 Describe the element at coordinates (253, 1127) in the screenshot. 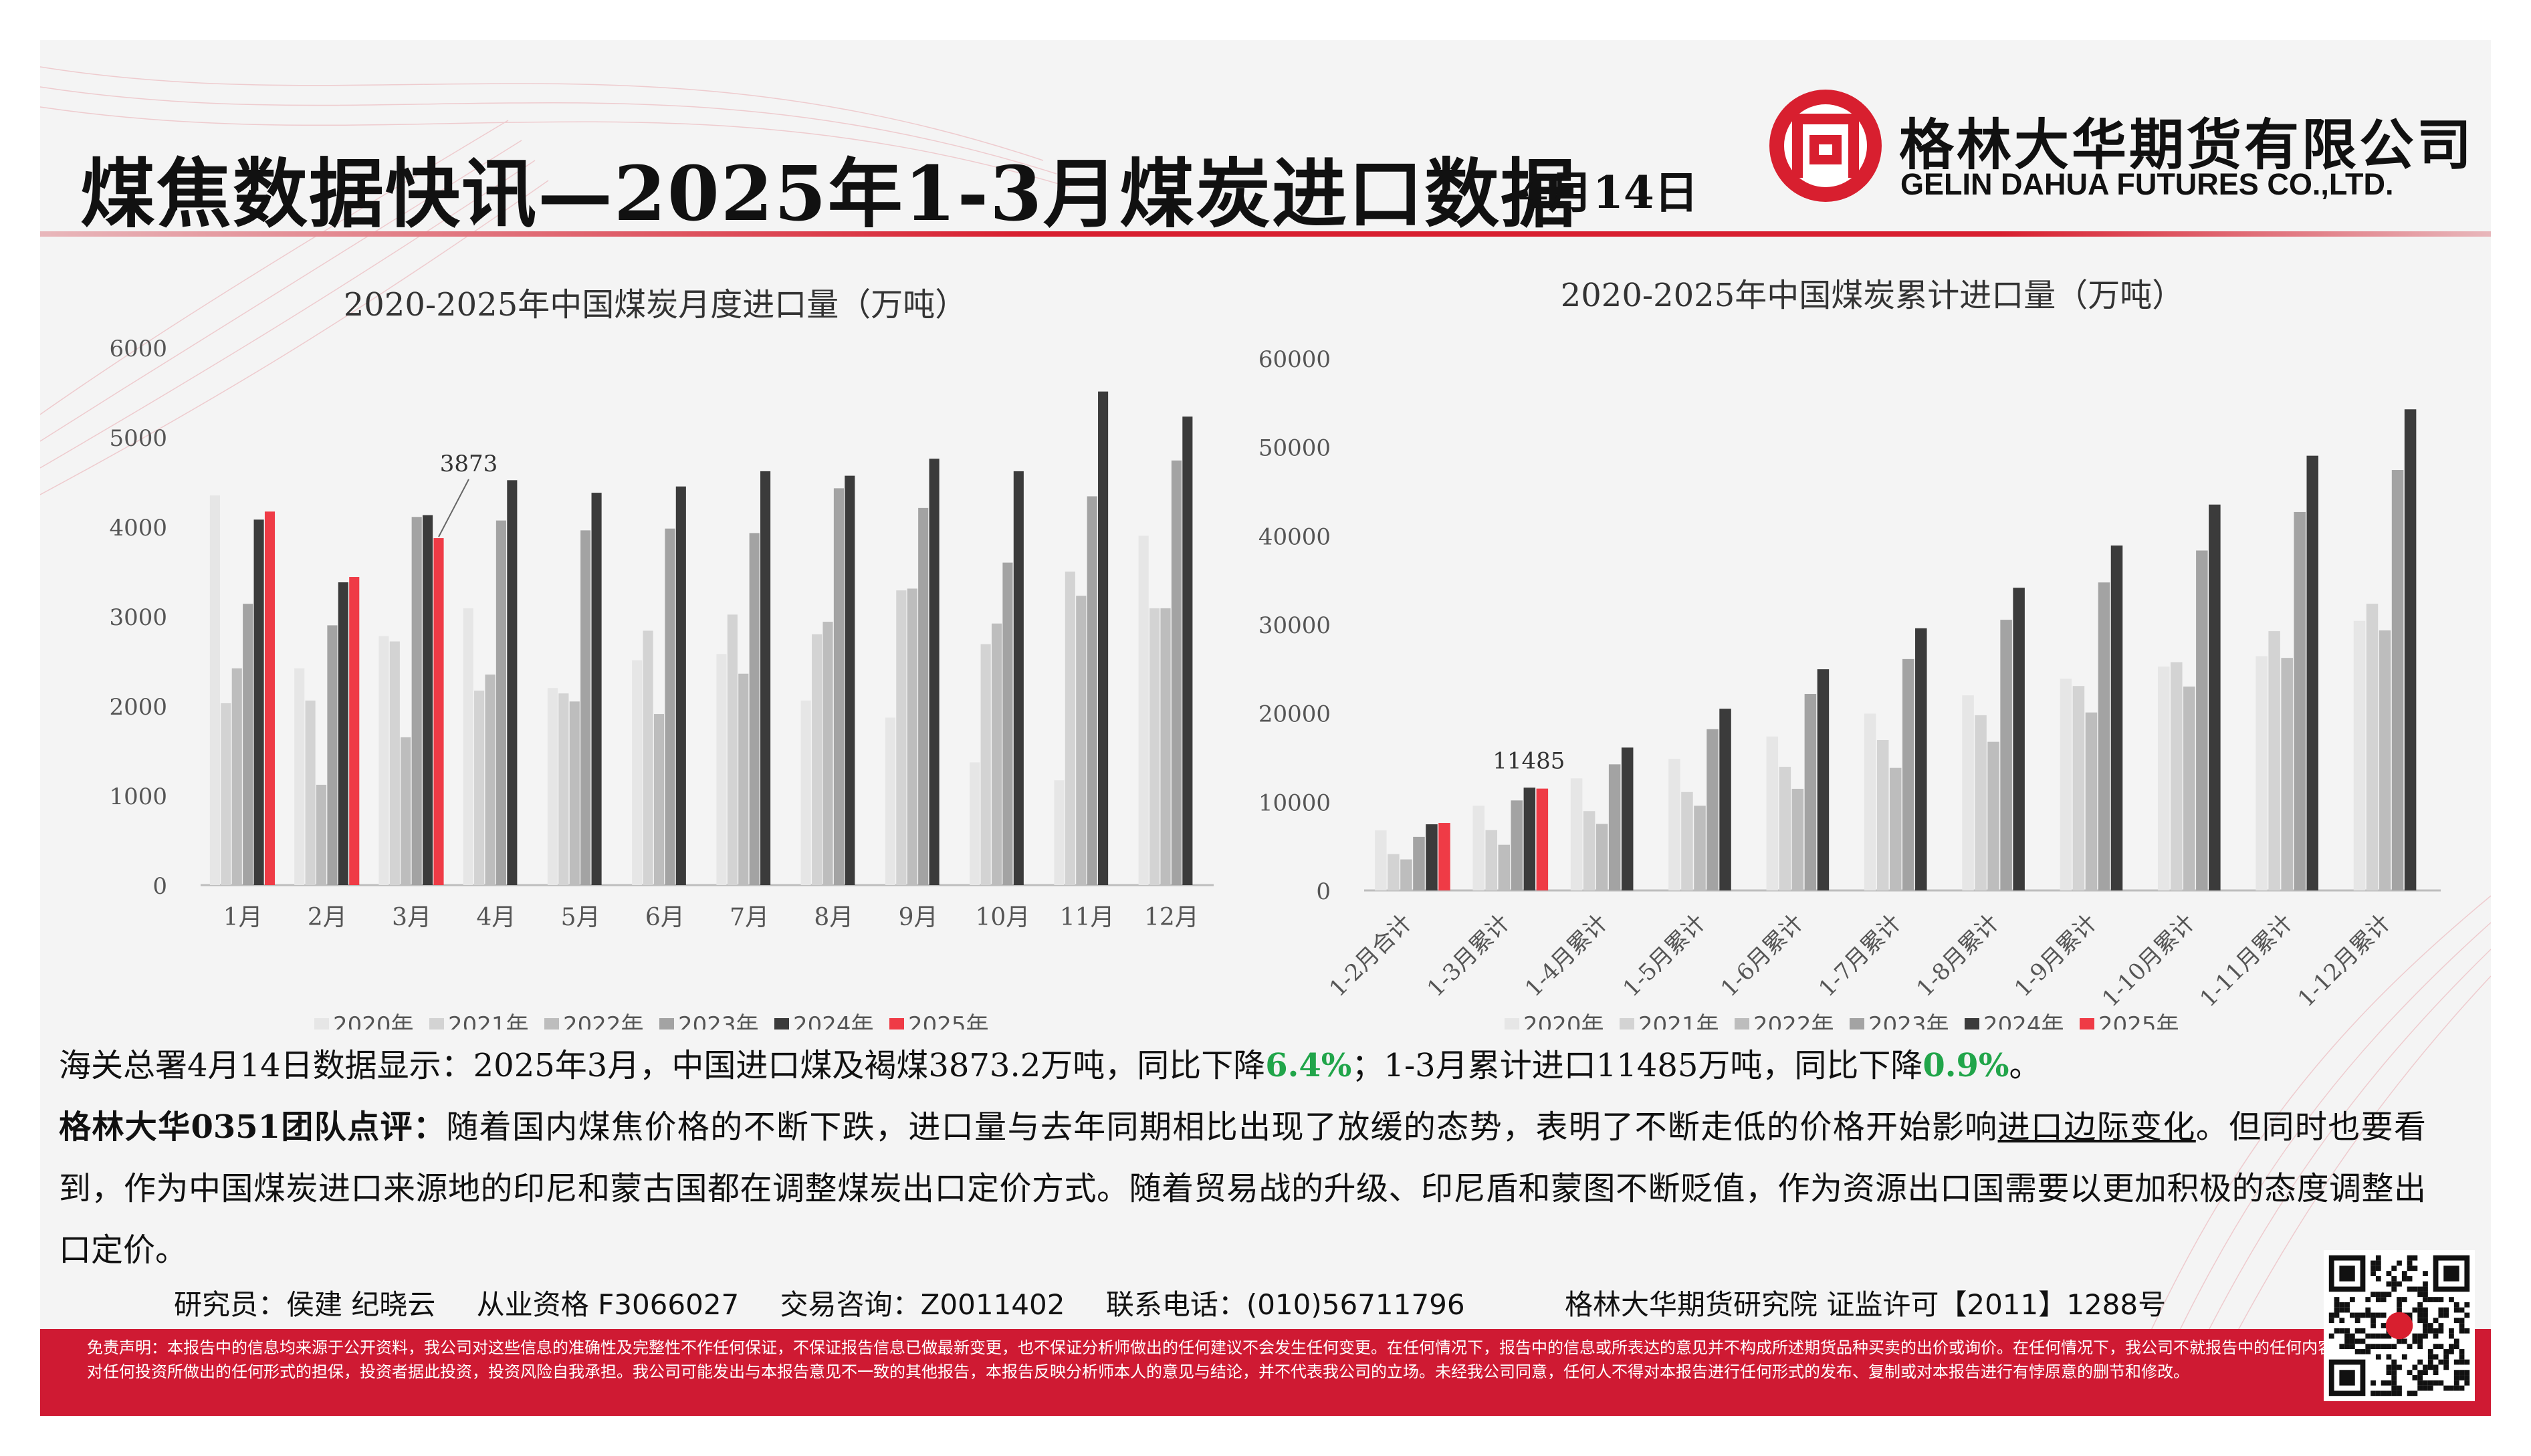

I see `comment-lead: 格林大华0351团队点评：` at that location.